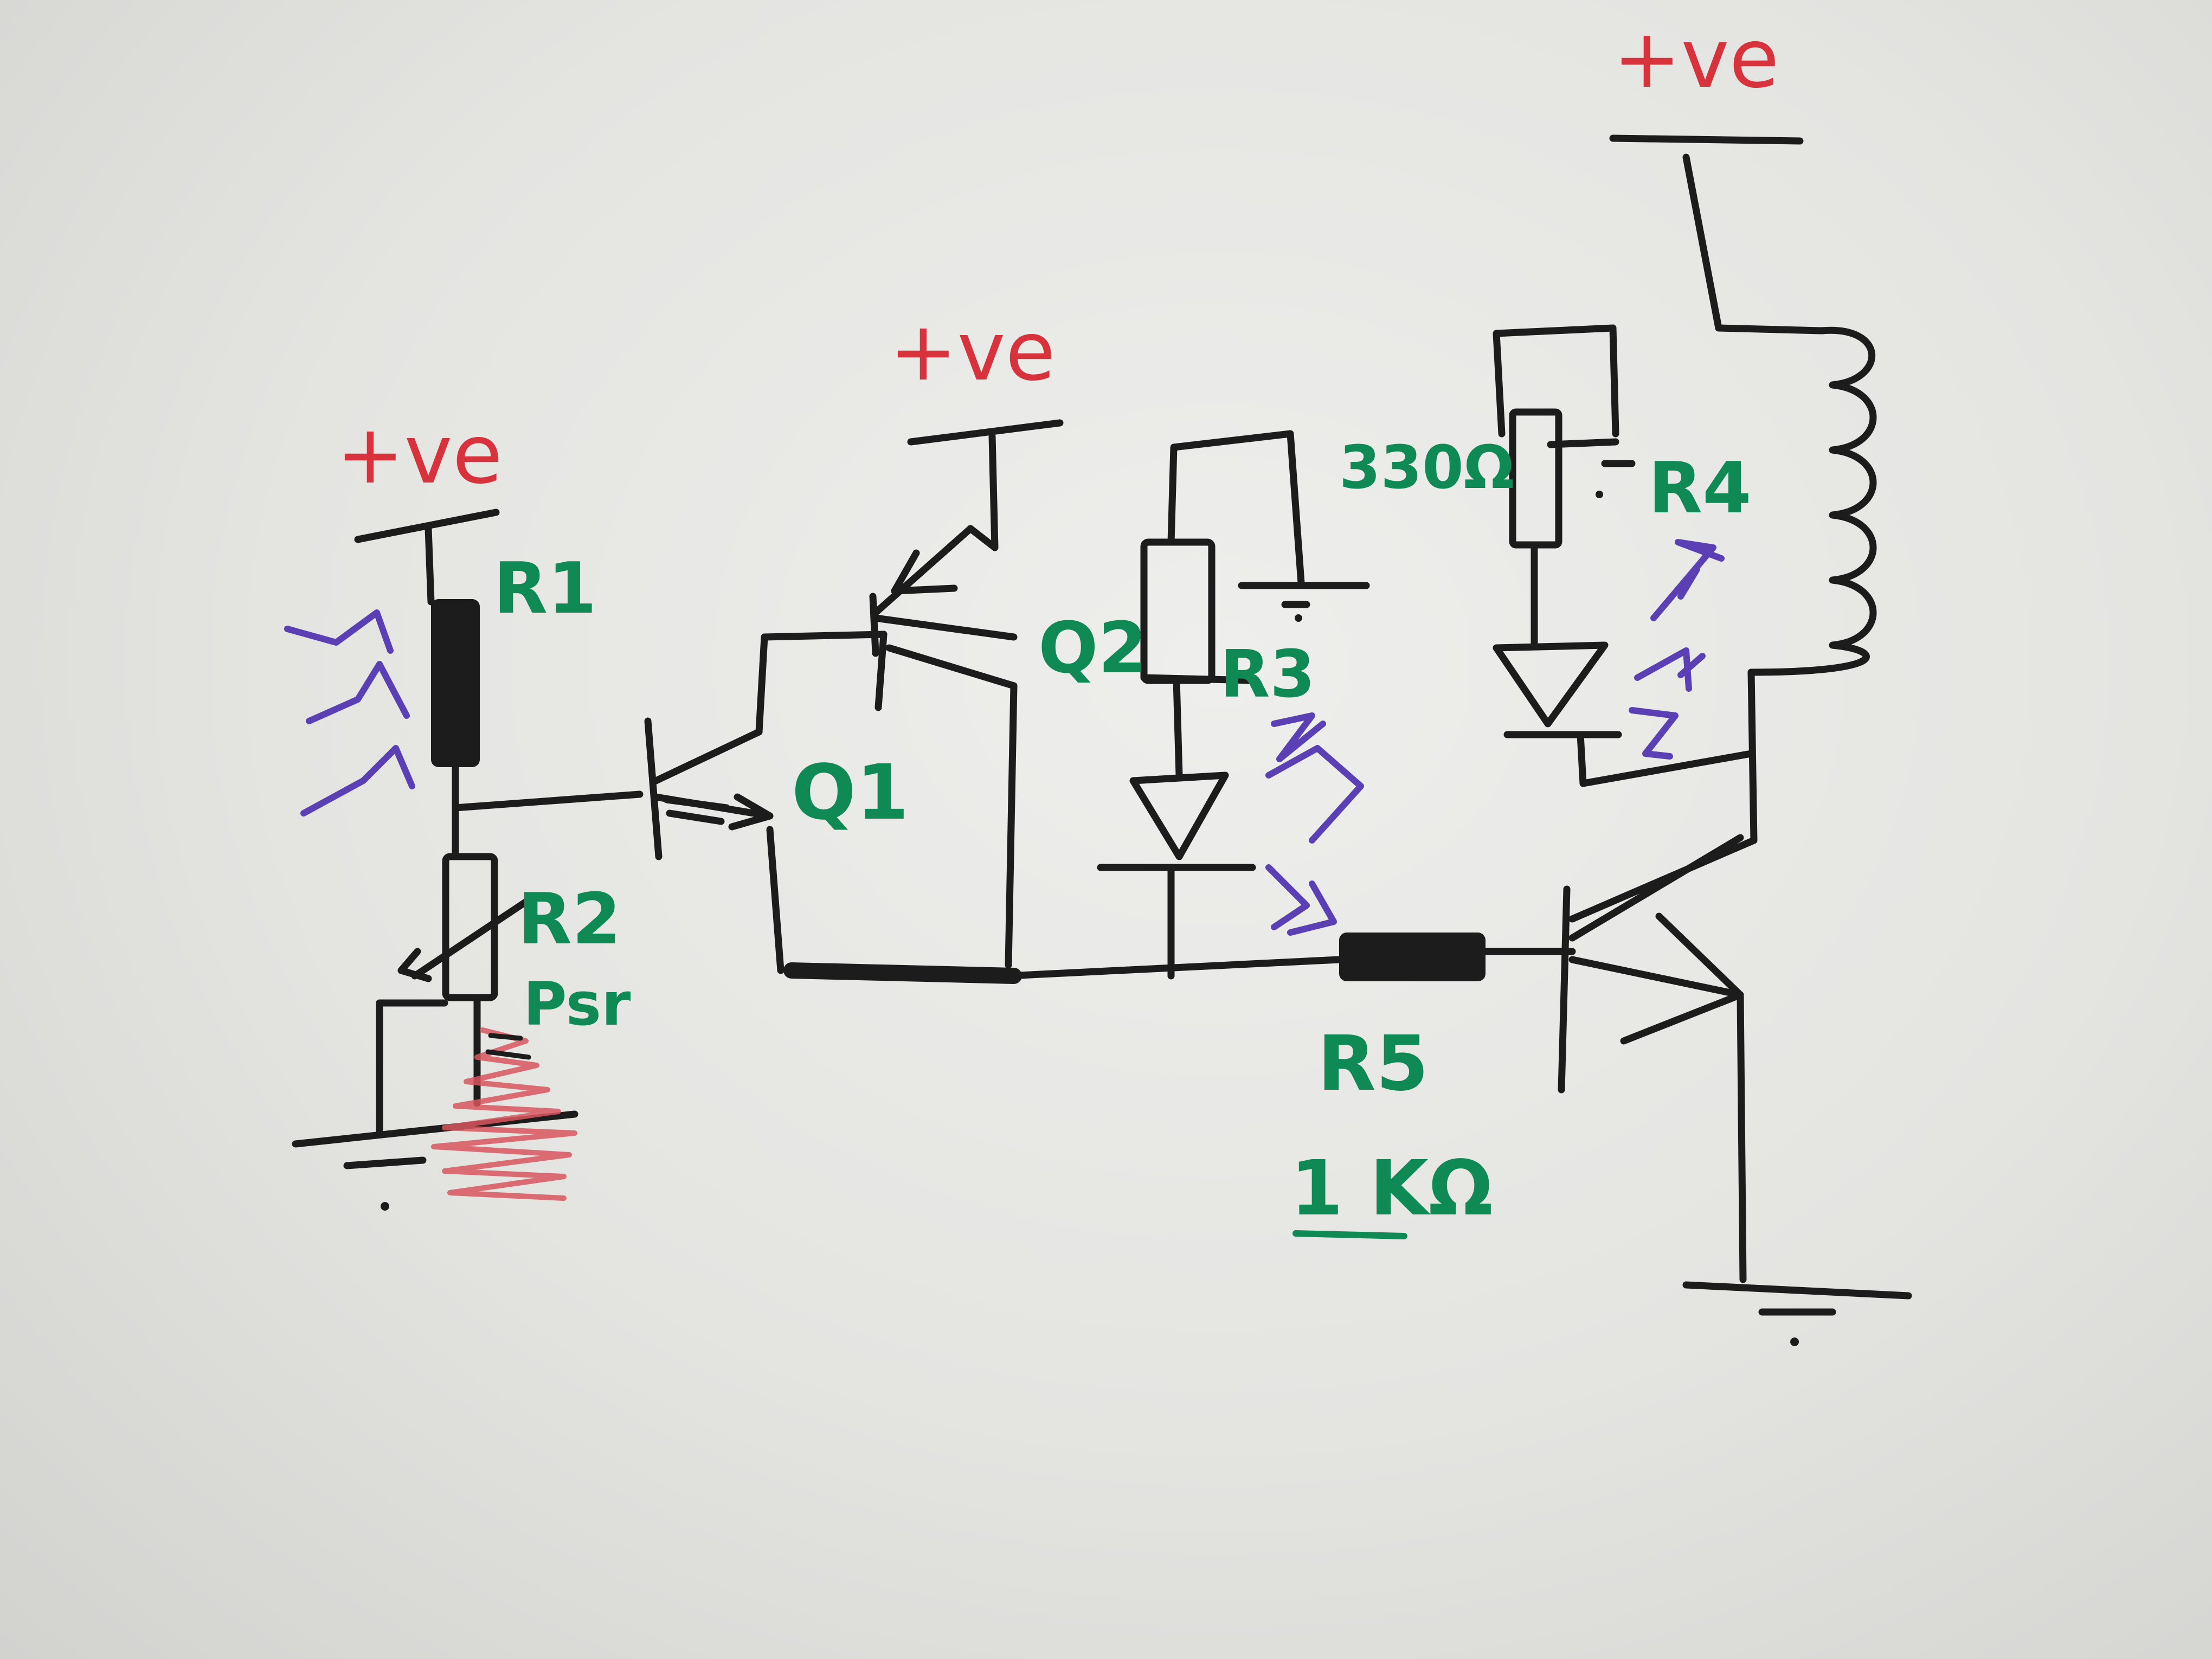  Describe the element at coordinates (766, 802) in the screenshot. I see `q1-transistor` at that location.